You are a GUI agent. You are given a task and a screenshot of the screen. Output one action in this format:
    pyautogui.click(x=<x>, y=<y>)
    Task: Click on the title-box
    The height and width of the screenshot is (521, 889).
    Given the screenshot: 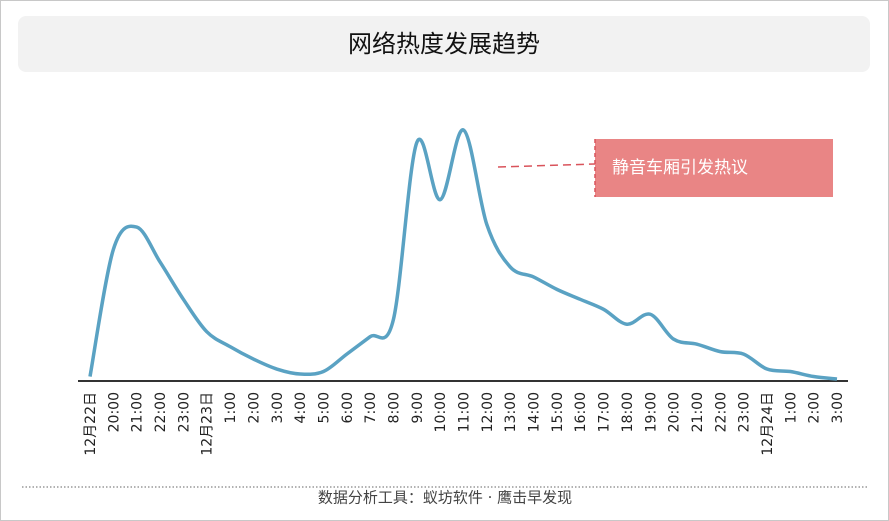 What is the action you would take?
    pyautogui.click(x=444, y=44)
    